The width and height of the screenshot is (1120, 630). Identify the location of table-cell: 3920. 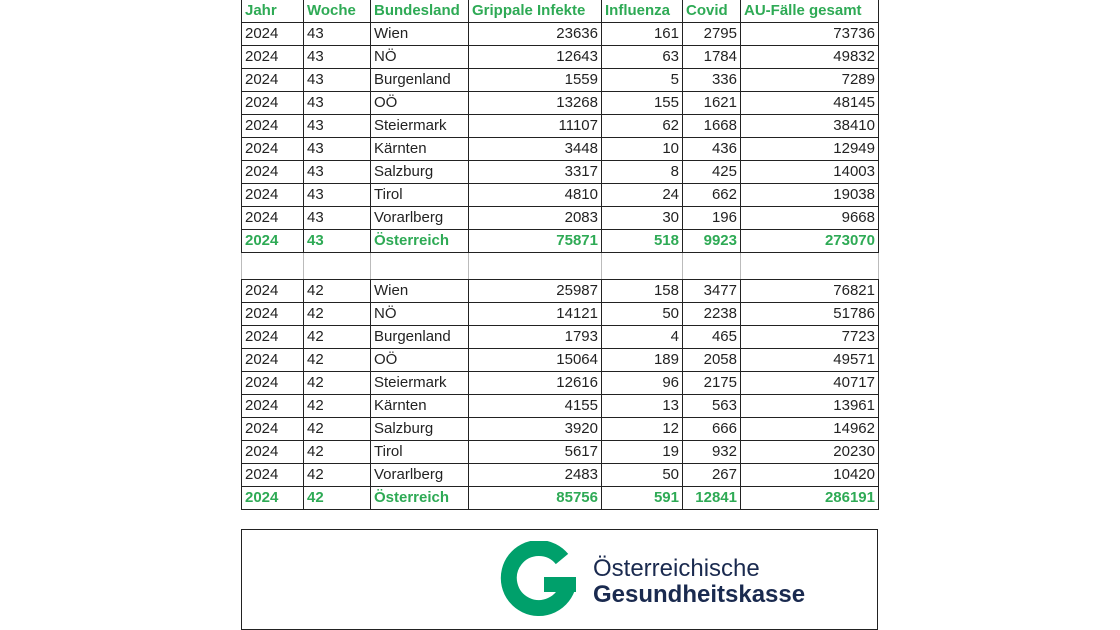
(535, 429).